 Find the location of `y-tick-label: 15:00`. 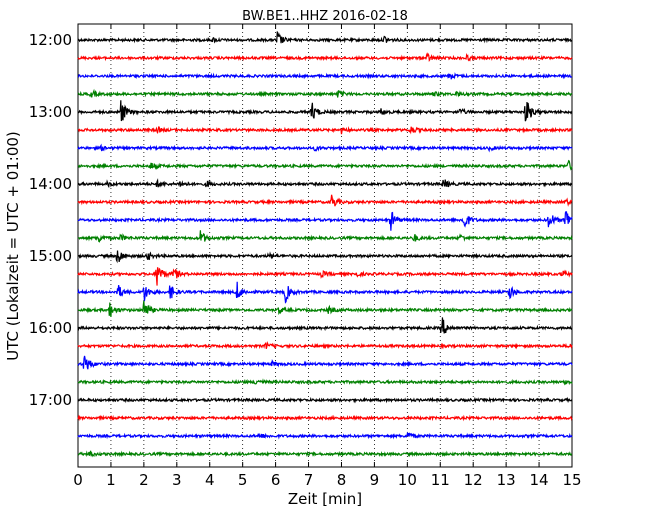

y-tick-label: 15:00 is located at coordinates (50, 256).